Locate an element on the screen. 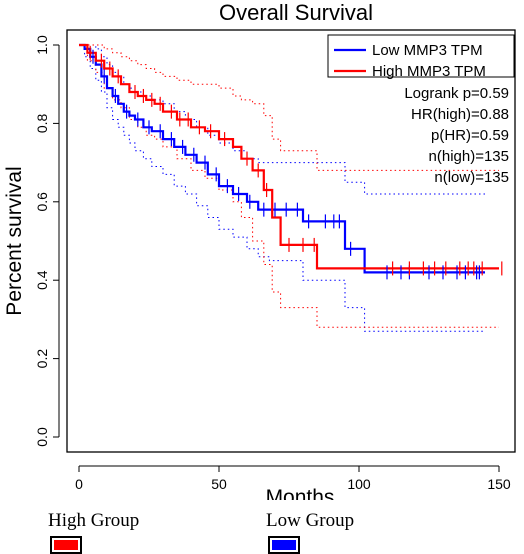 This screenshot has height=554, width=524. legend-stat: p(HR)=0.59 is located at coordinates (470, 135).